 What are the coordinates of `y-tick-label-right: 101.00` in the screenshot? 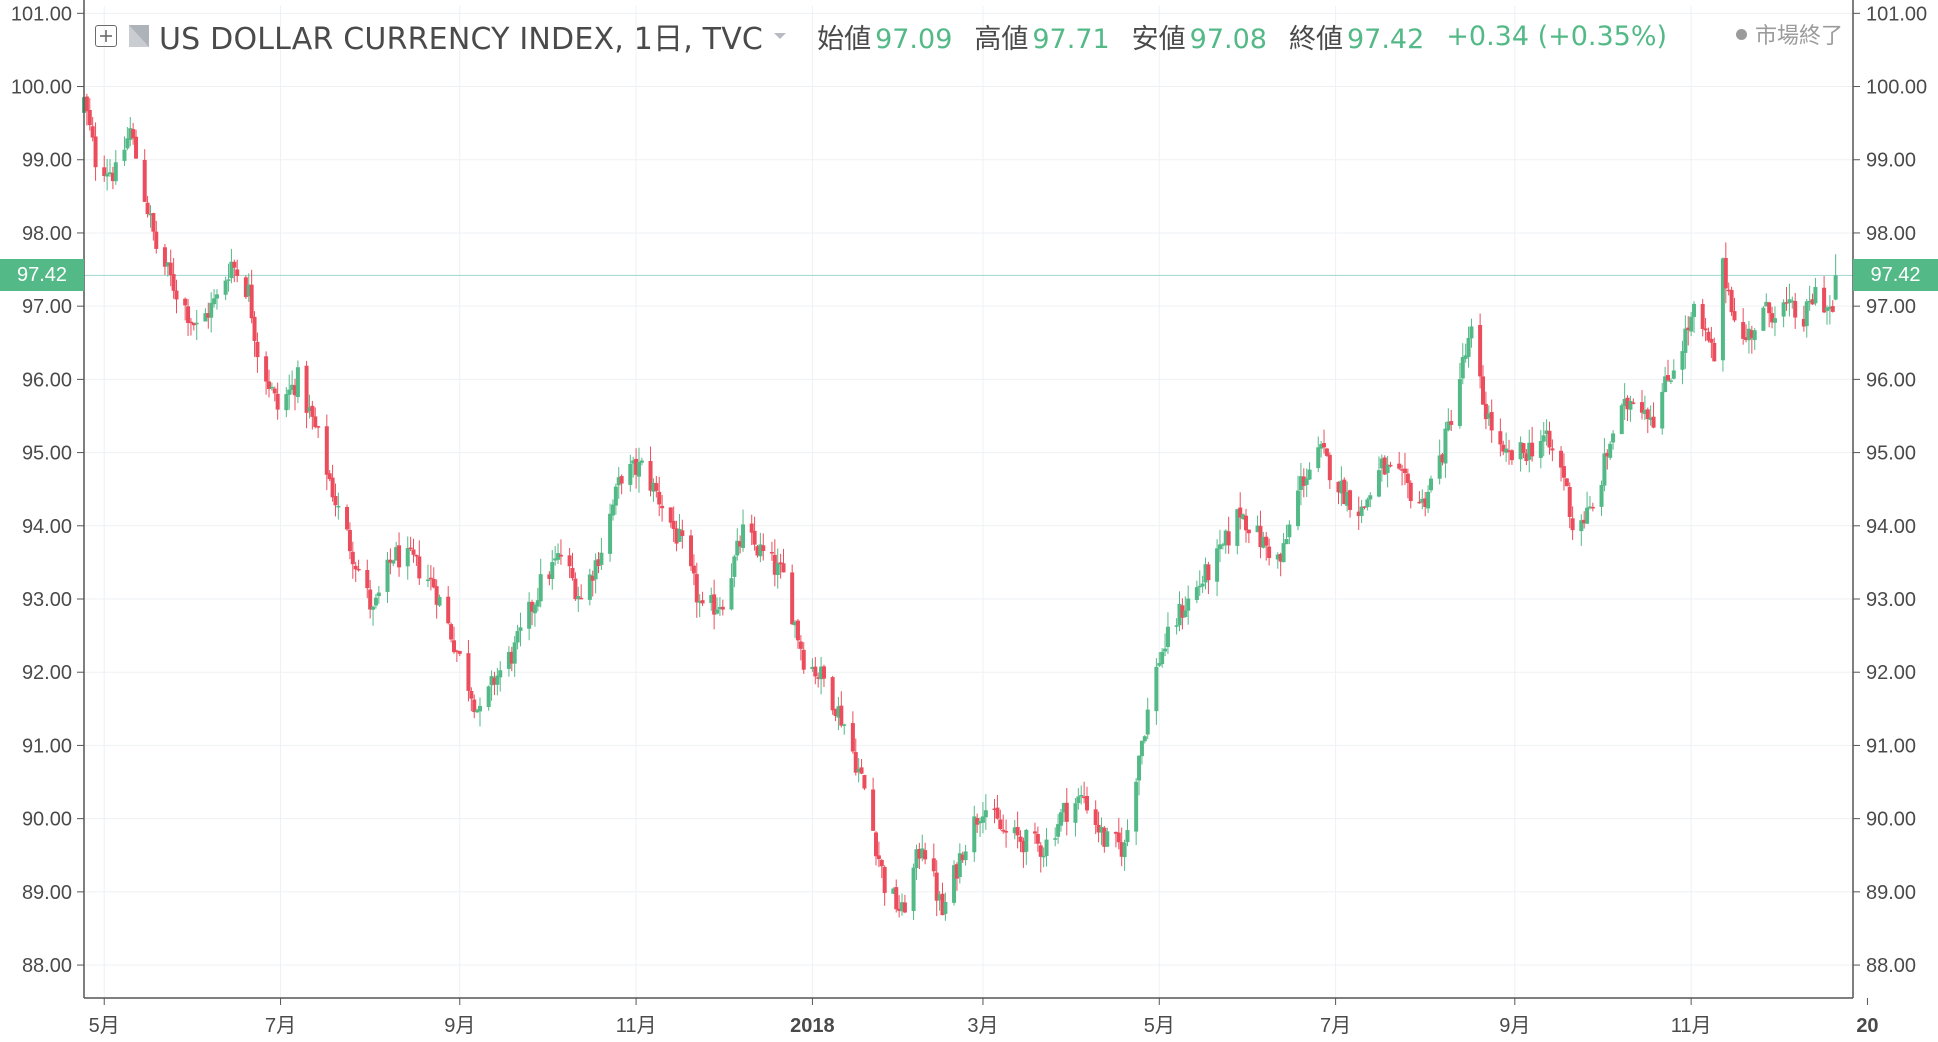 It's located at (1896, 14).